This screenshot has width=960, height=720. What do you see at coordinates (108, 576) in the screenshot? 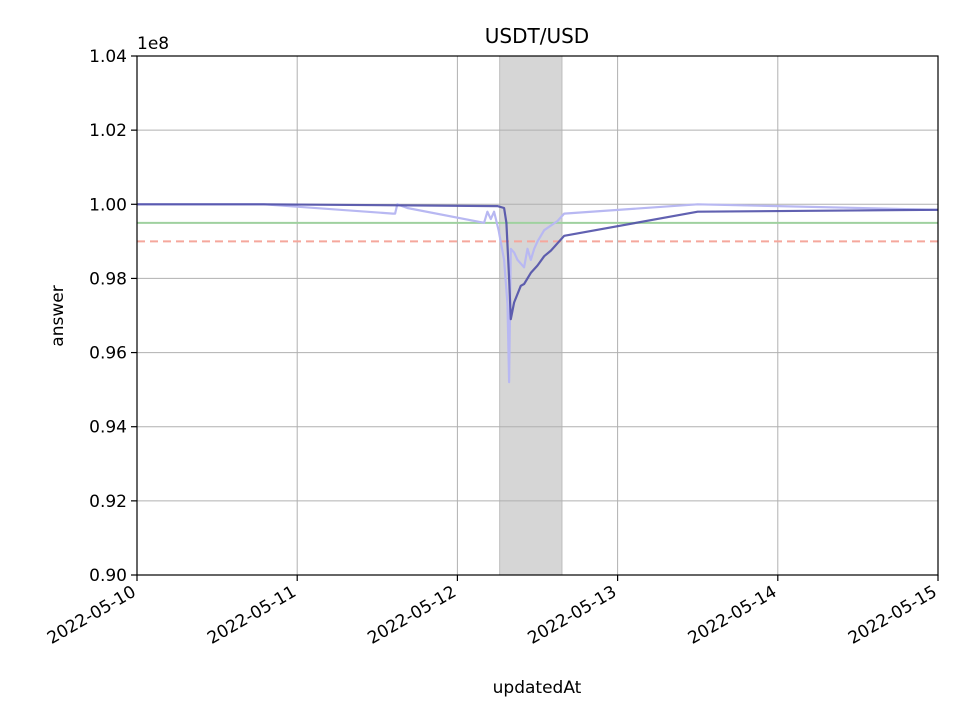
I see `y-tick-label-0: 0.90` at bounding box center [108, 576].